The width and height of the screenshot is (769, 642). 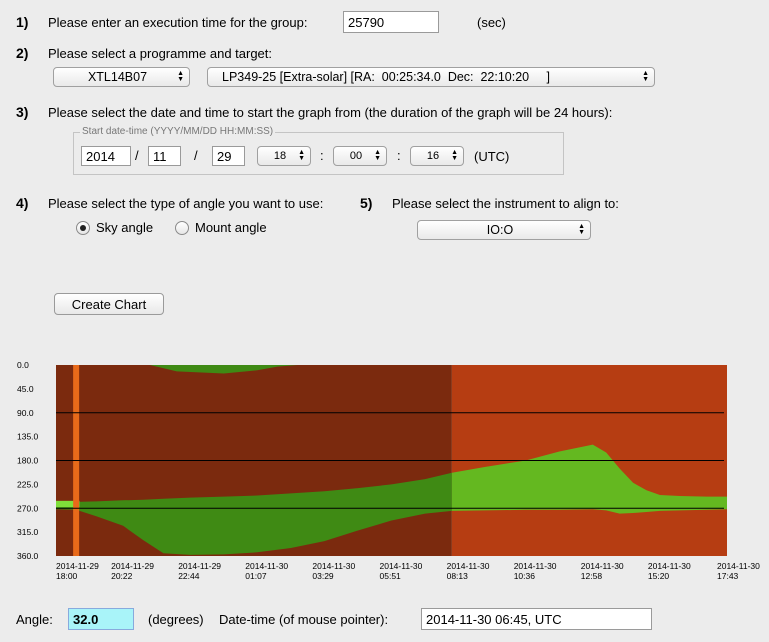 I want to click on second-select-value: 16, so click(x=433, y=156).